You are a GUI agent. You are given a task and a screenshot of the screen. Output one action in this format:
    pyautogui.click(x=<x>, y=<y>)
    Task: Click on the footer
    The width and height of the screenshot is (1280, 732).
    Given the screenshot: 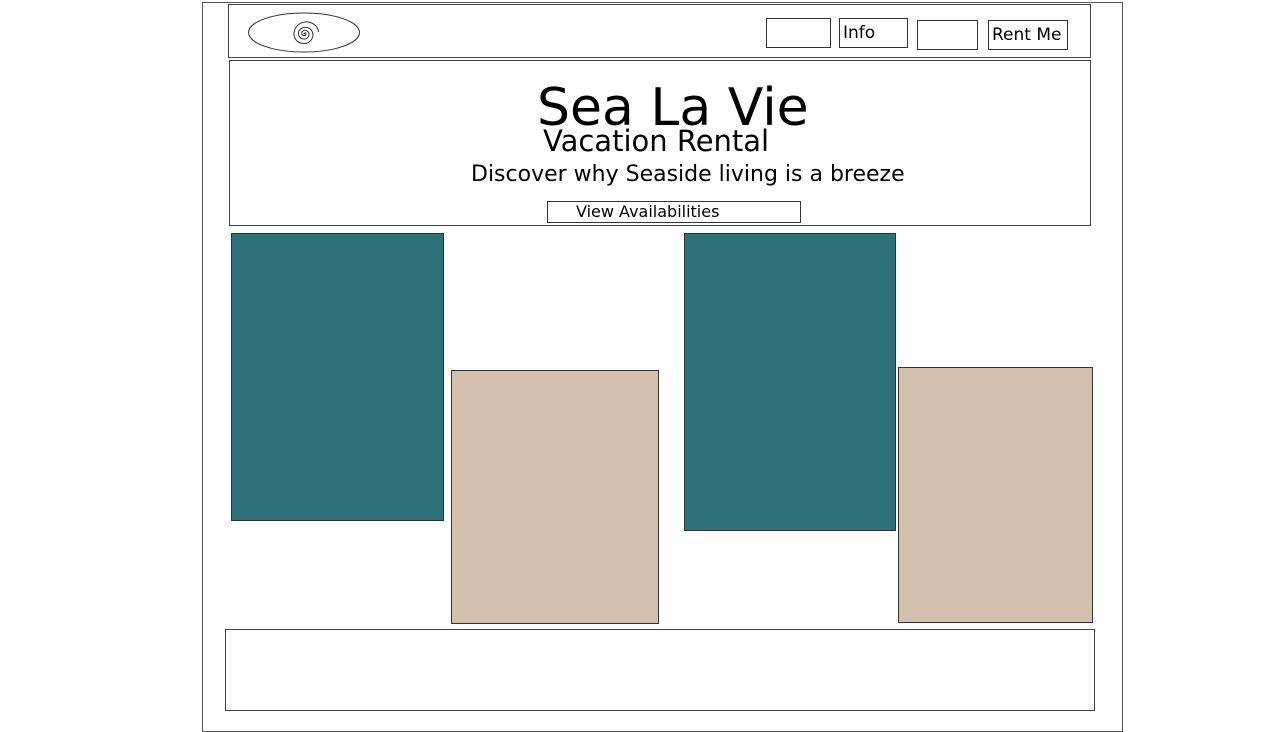 What is the action you would take?
    pyautogui.click(x=660, y=670)
    